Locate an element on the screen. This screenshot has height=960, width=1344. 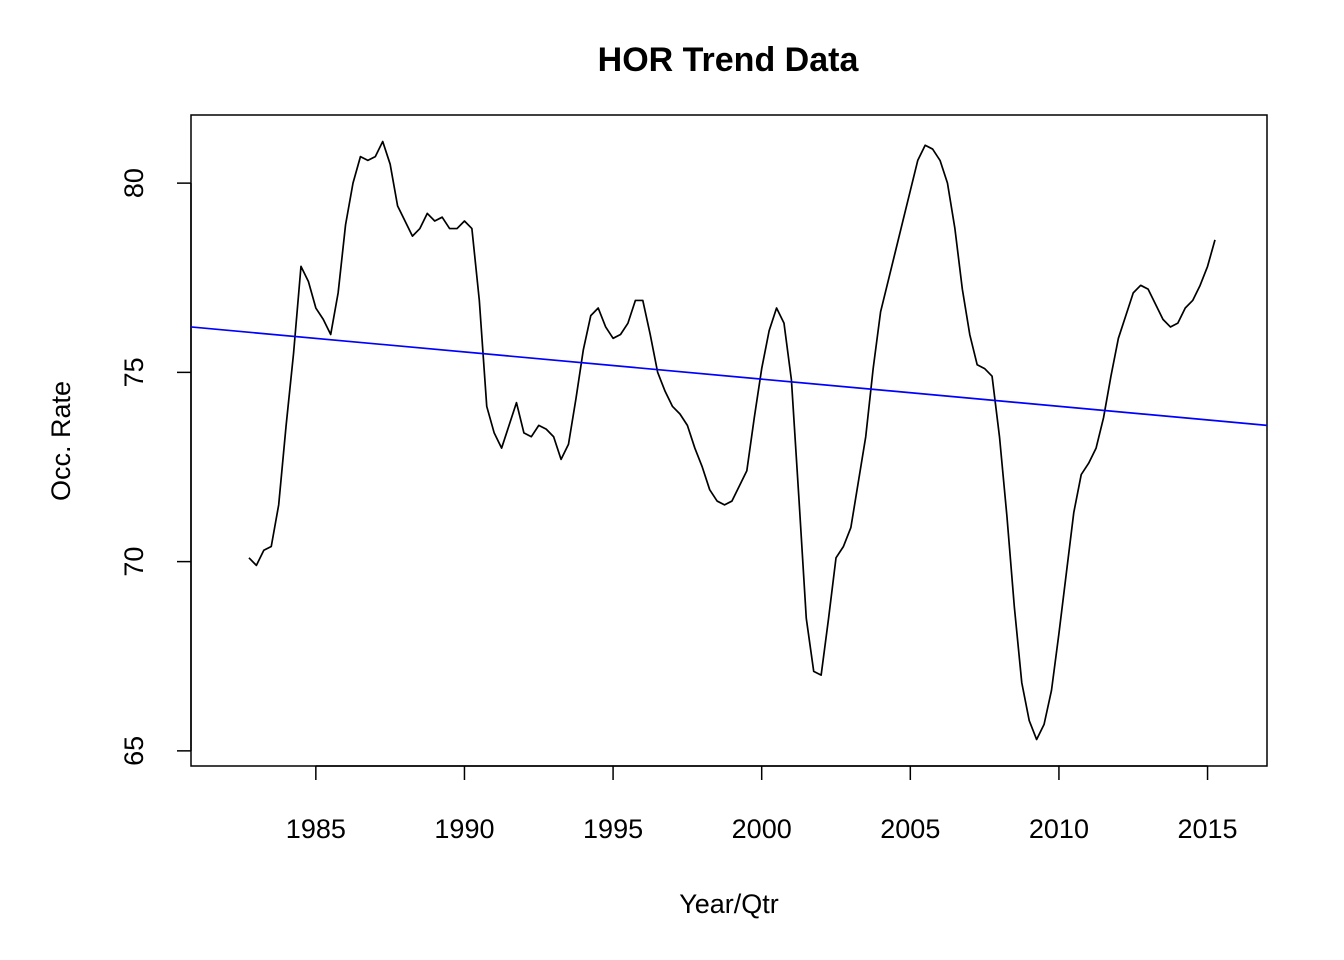
x-tick-label: 1995 is located at coordinates (613, 829).